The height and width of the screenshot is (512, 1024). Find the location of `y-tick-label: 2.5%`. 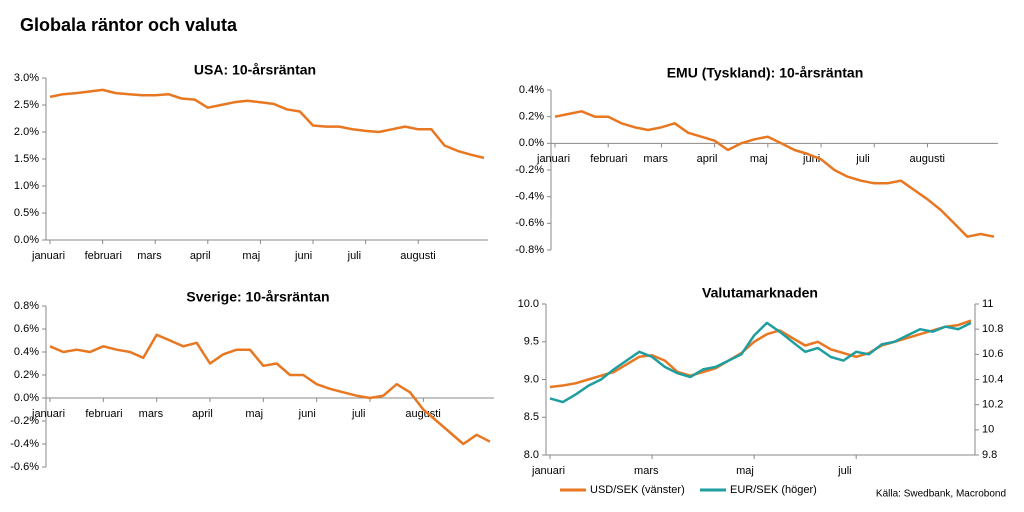

y-tick-label: 2.5% is located at coordinates (26, 105).